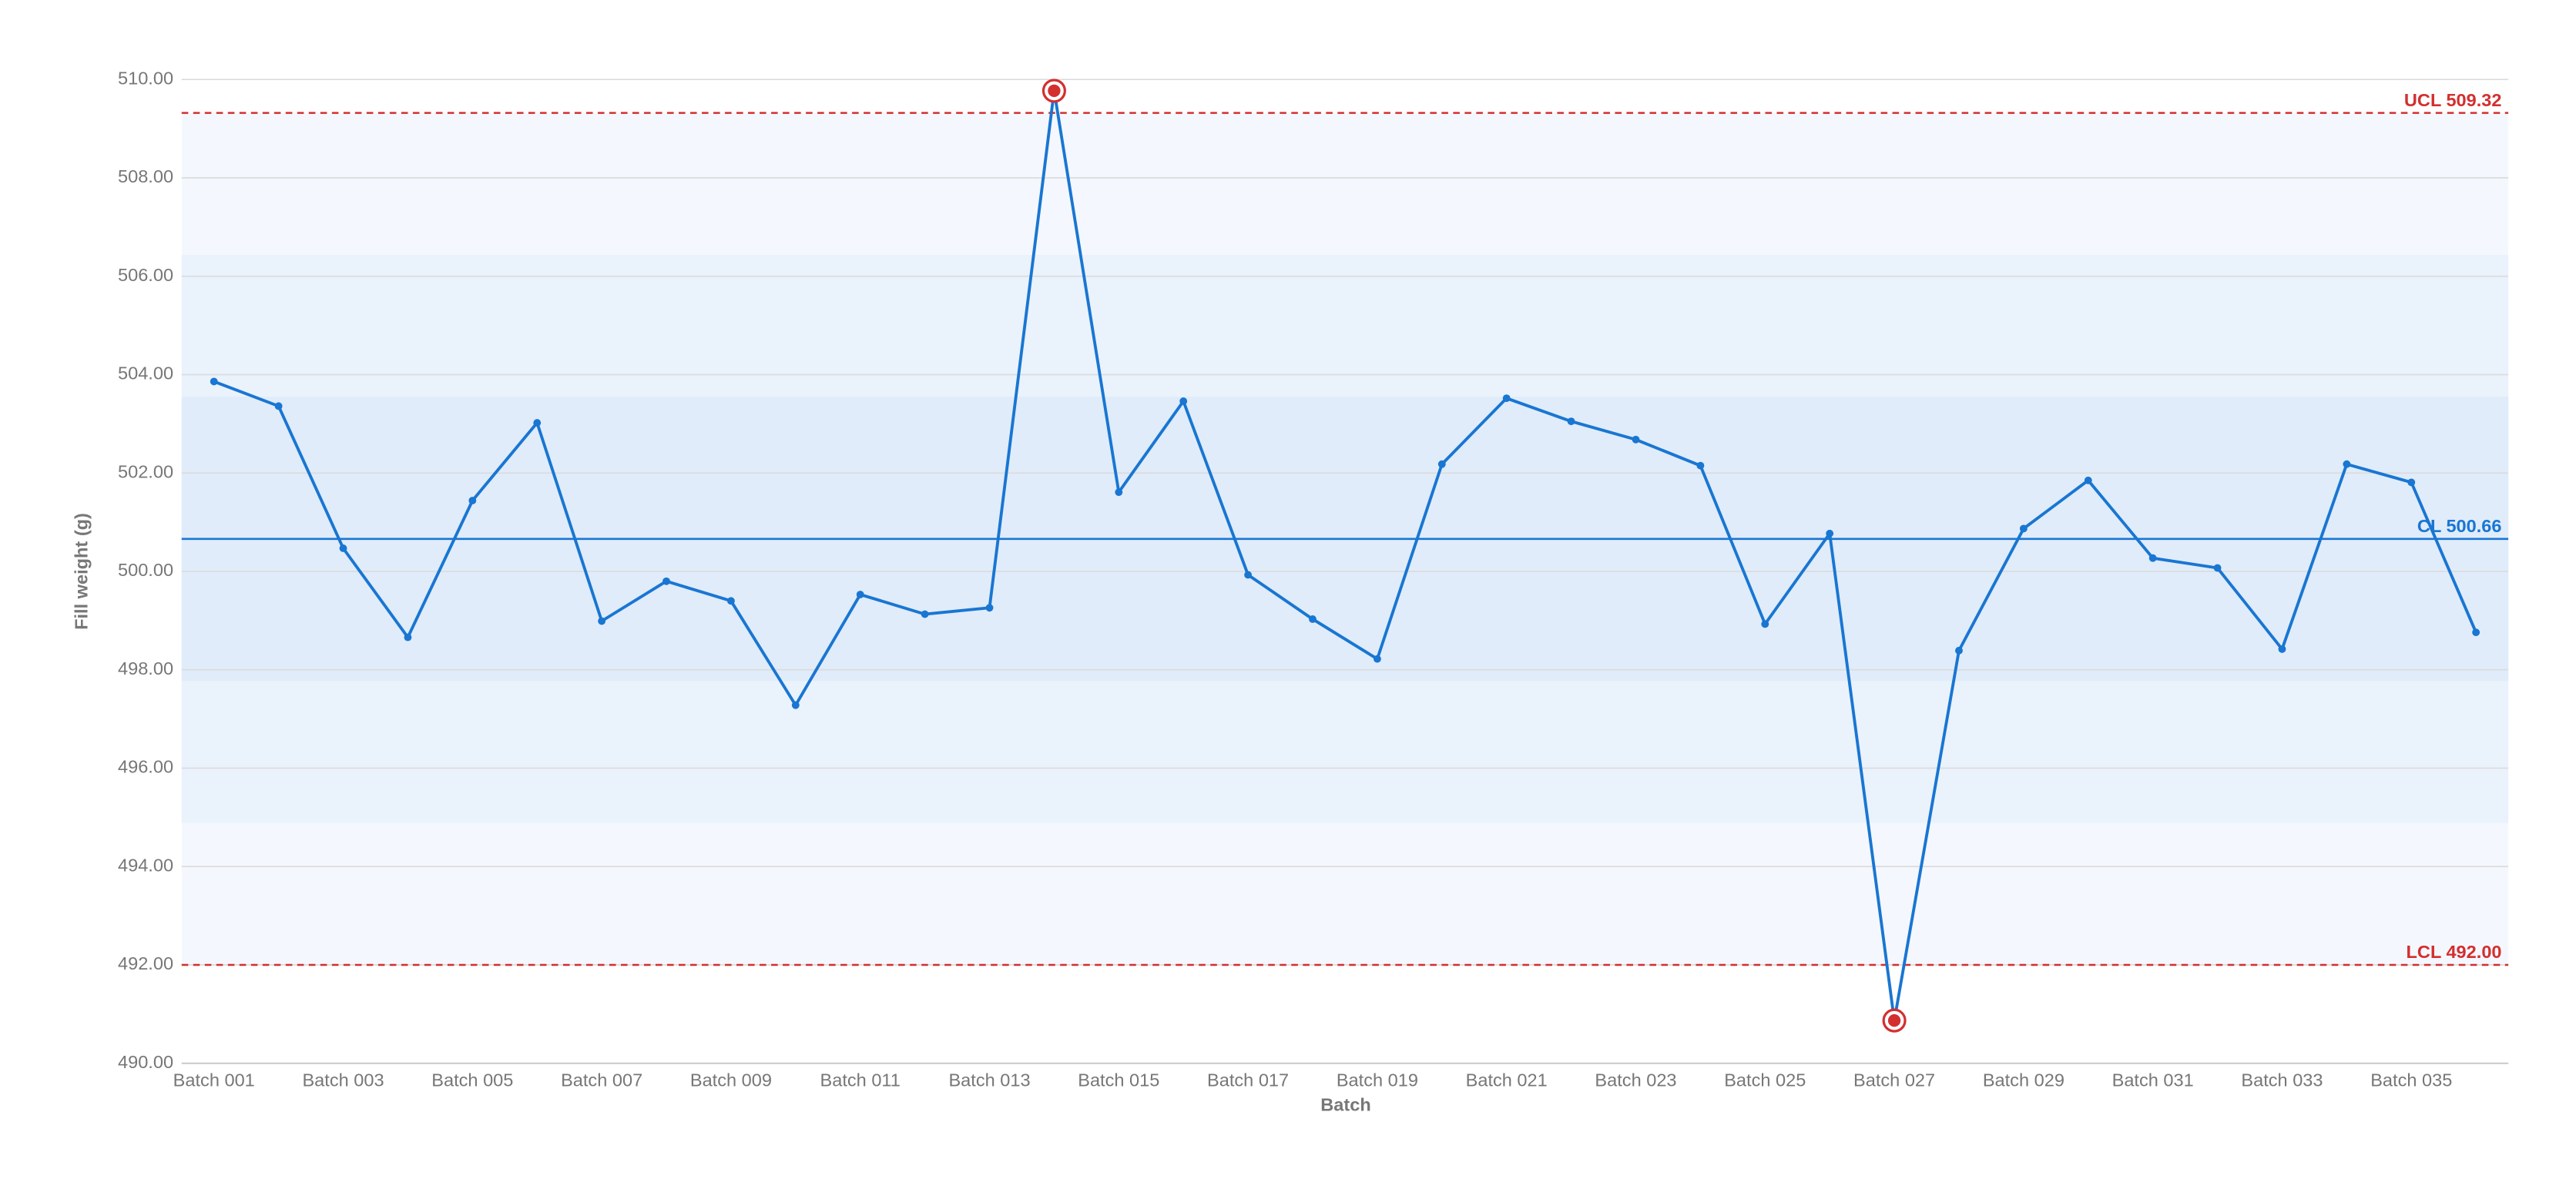 Image resolution: width=2576 pixels, height=1189 pixels. What do you see at coordinates (343, 1080) in the screenshot?
I see `x-tick-label: Batch 003` at bounding box center [343, 1080].